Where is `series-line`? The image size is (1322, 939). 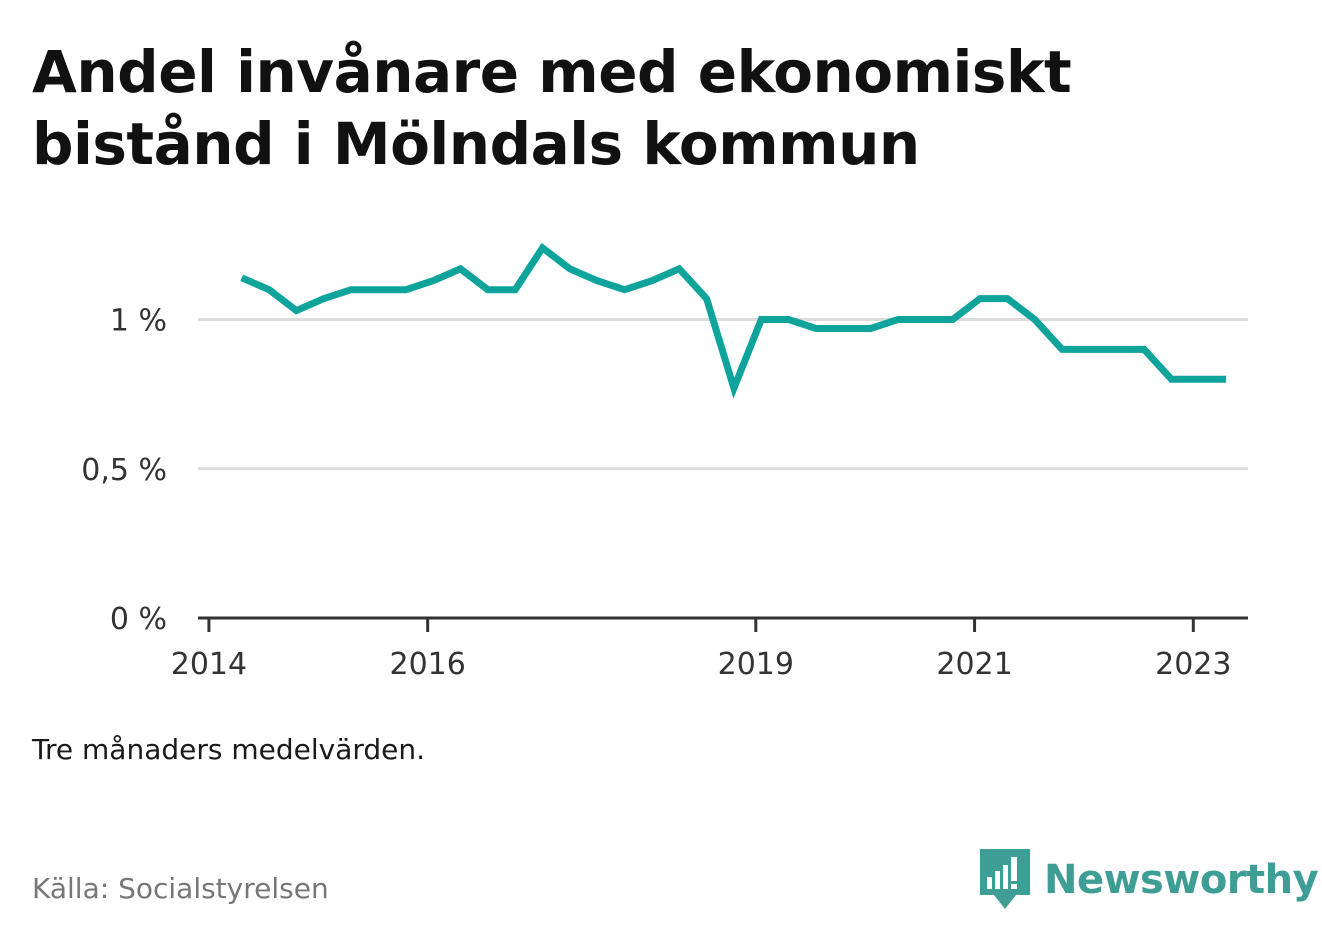 series-line is located at coordinates (733, 320).